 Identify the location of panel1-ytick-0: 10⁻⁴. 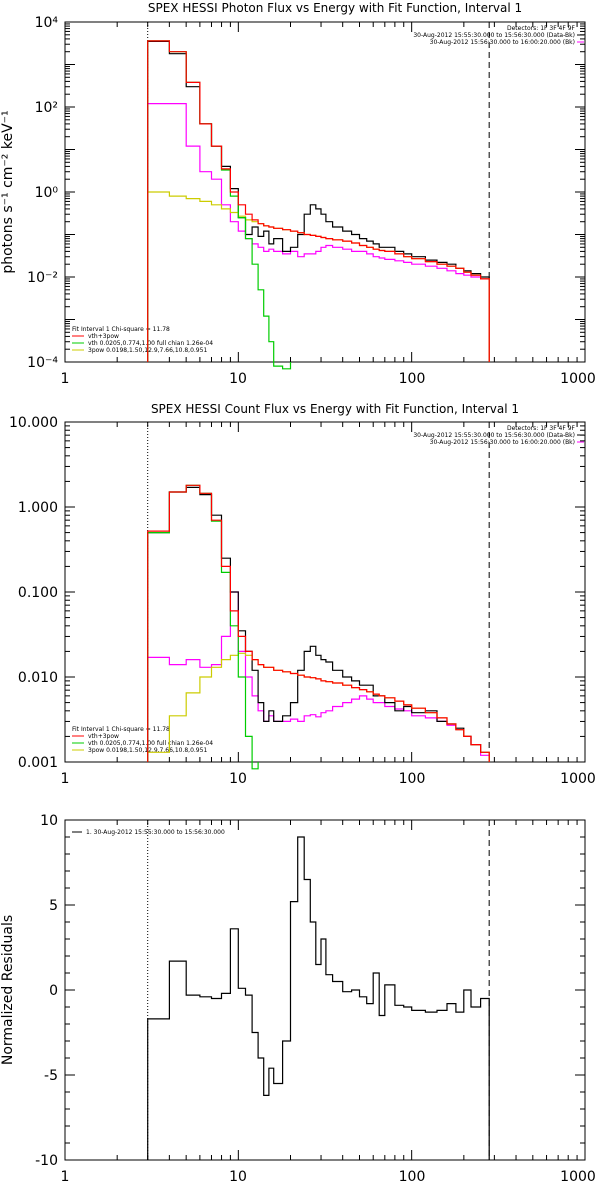
(42, 363).